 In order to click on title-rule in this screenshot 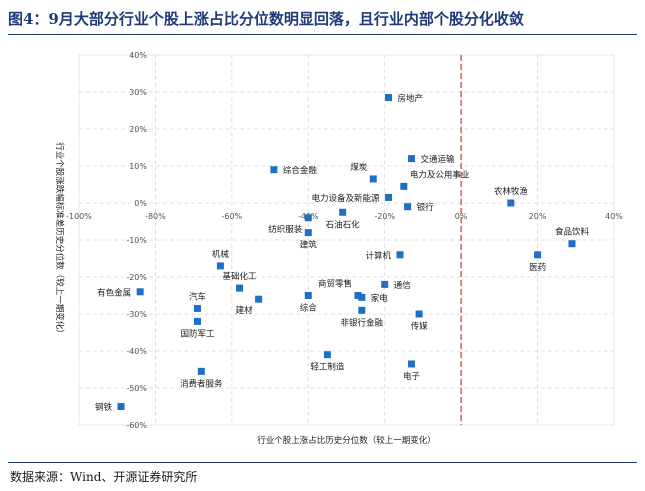, I will do `click(322, 34)`.